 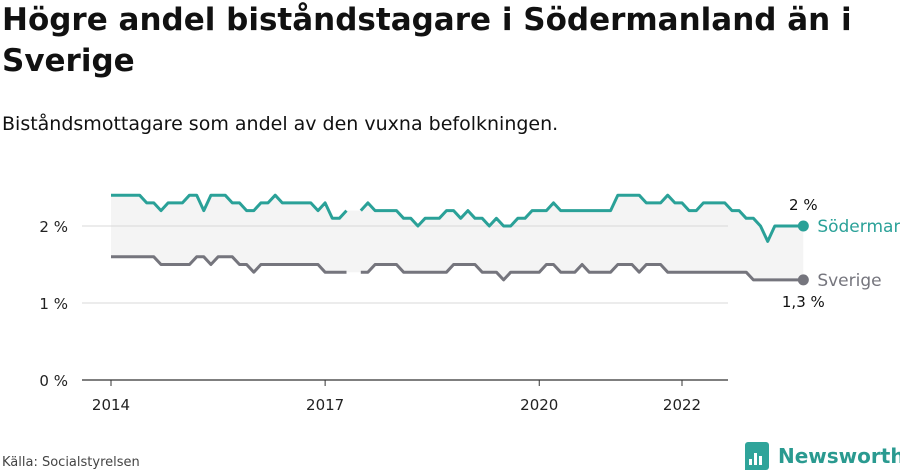 What do you see at coordinates (53, 381) in the screenshot?
I see `y-tick-label: 0 %` at bounding box center [53, 381].